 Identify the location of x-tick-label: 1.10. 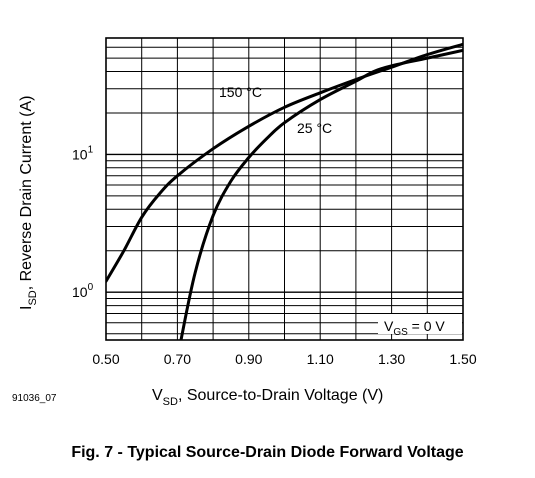
(320, 359).